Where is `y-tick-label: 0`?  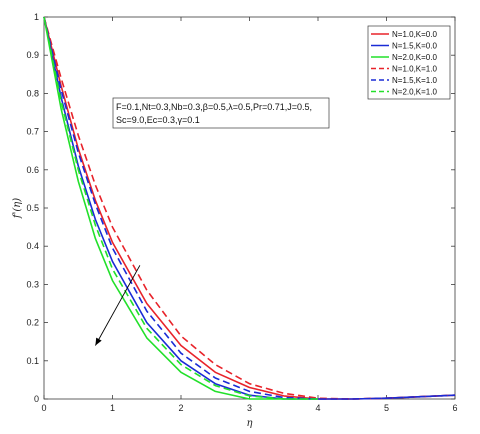 y-tick-label: 0 is located at coordinates (36, 399).